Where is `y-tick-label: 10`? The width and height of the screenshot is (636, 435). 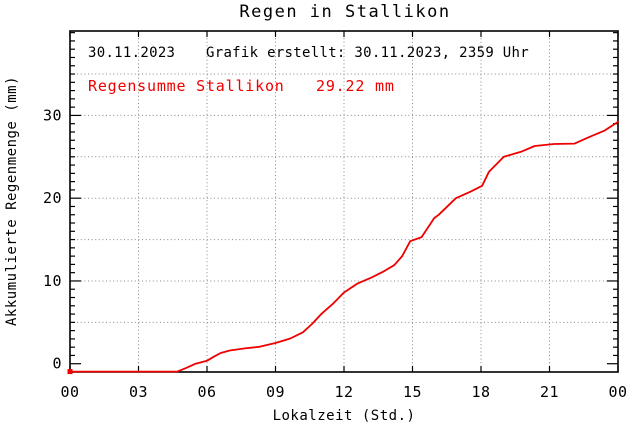
y-tick-label: 10 is located at coordinates (52, 281).